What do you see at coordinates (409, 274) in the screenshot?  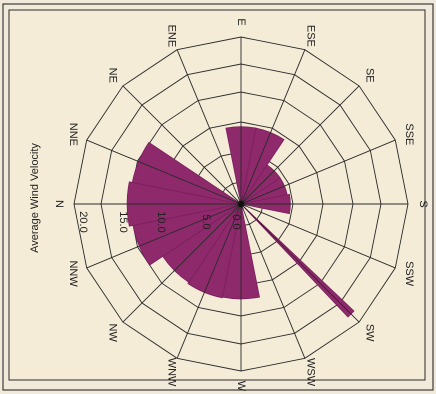 I see `direction-label-ssw: SSW` at bounding box center [409, 274].